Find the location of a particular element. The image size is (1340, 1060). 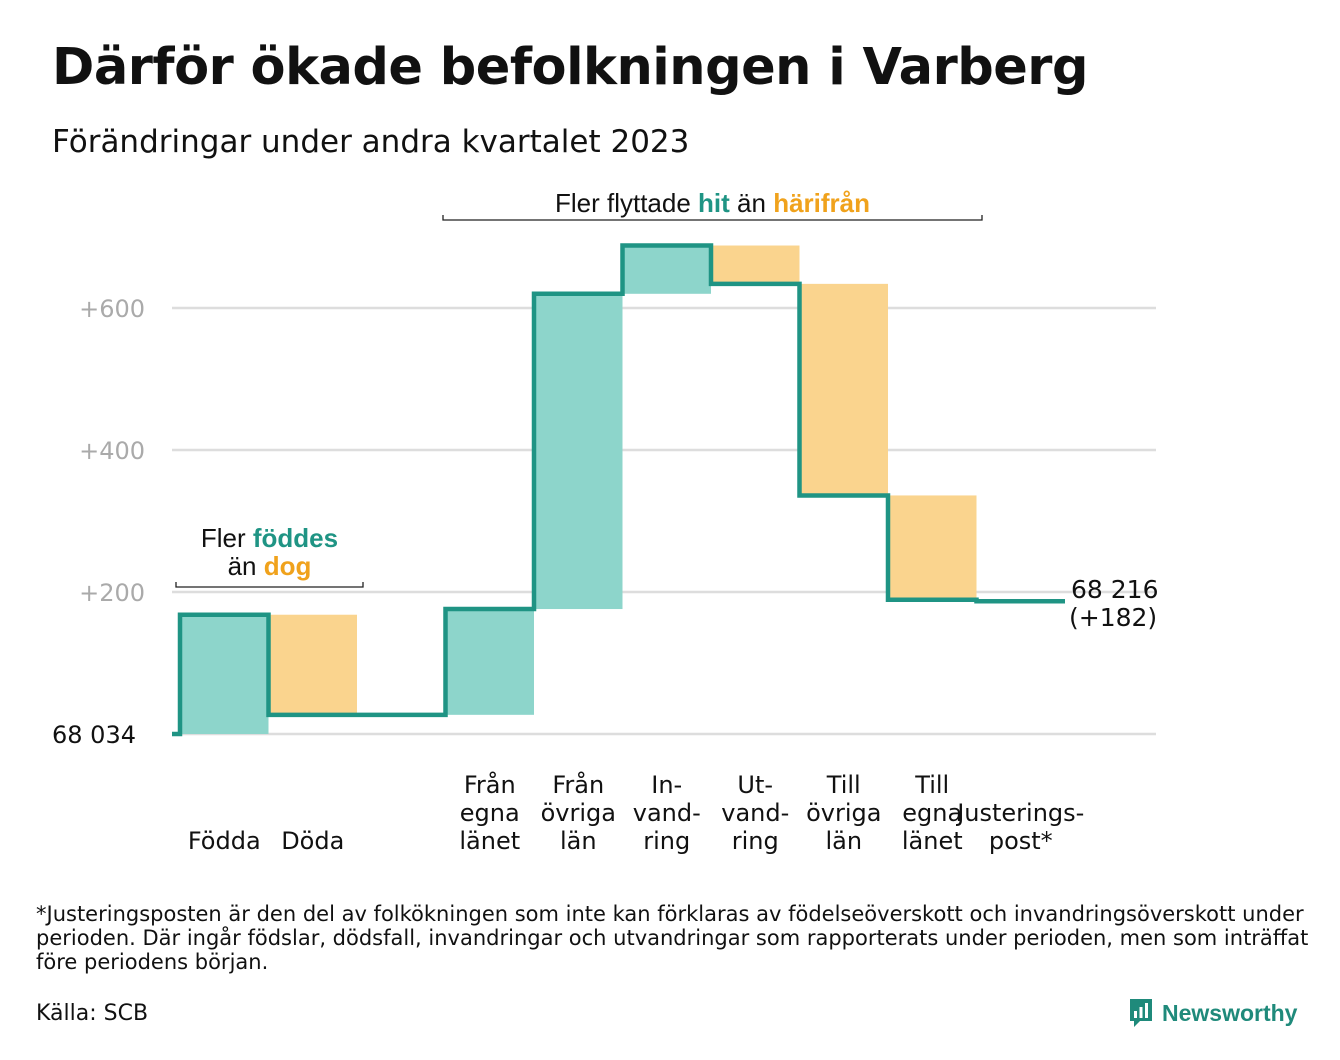

y-tick-label: +400 is located at coordinates (112, 451).